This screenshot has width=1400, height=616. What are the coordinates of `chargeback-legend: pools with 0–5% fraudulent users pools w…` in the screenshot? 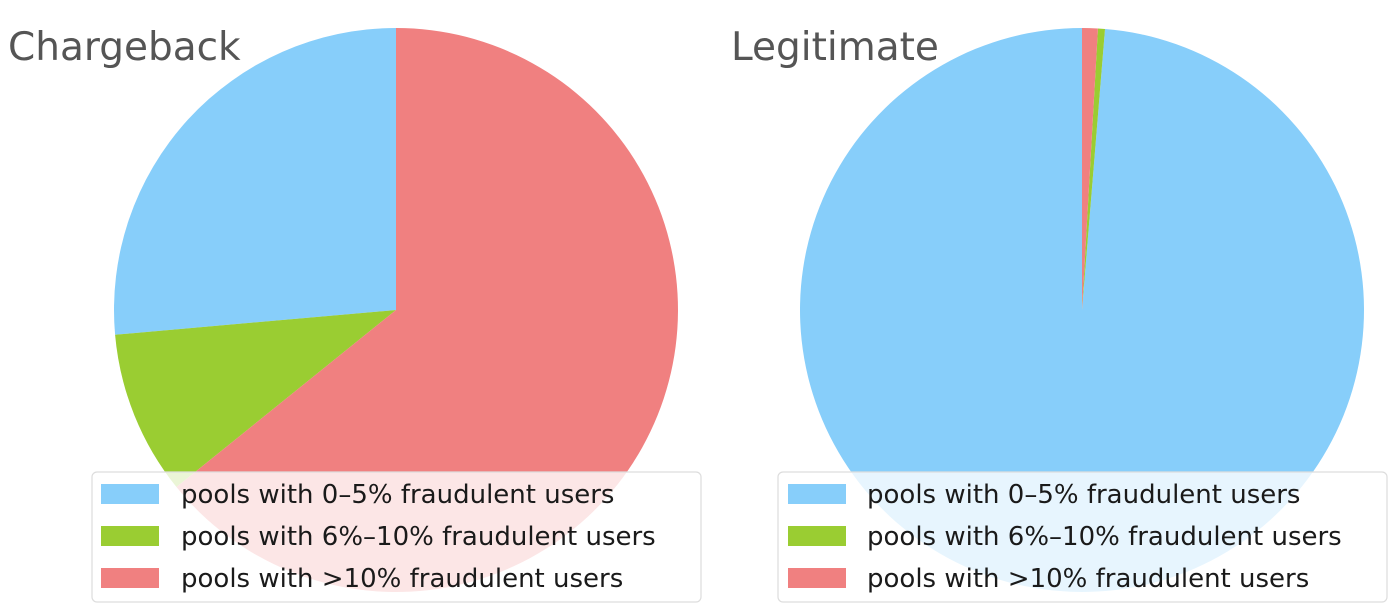 It's located at (396, 537).